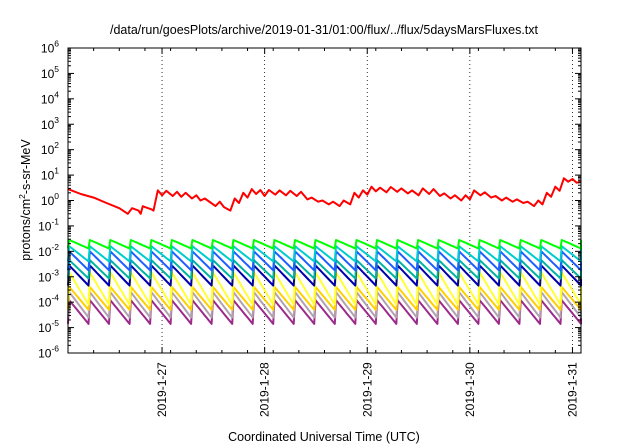 This screenshot has height=448, width=640. Describe the element at coordinates (25, 200) in the screenshot. I see `y-axis-label: protons/cm2-s-sr-MeV` at that location.